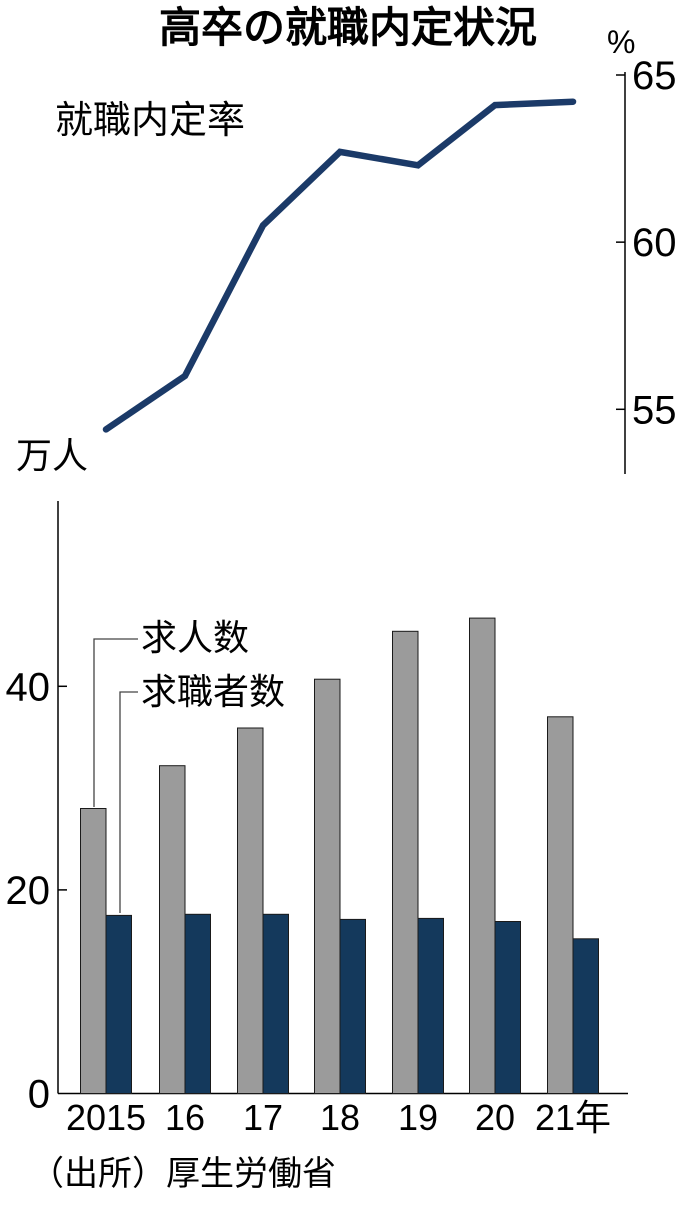  Describe the element at coordinates (185, 1117) in the screenshot. I see `year-label-16: 16` at that location.